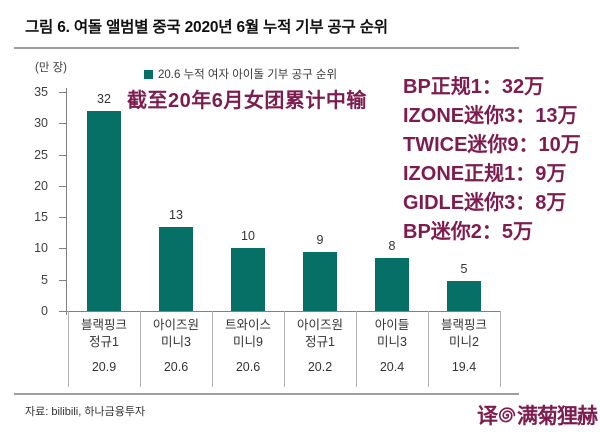 The width and height of the screenshot is (600, 432). What do you see at coordinates (44, 311) in the screenshot?
I see `y-tick-label: 0` at bounding box center [44, 311].